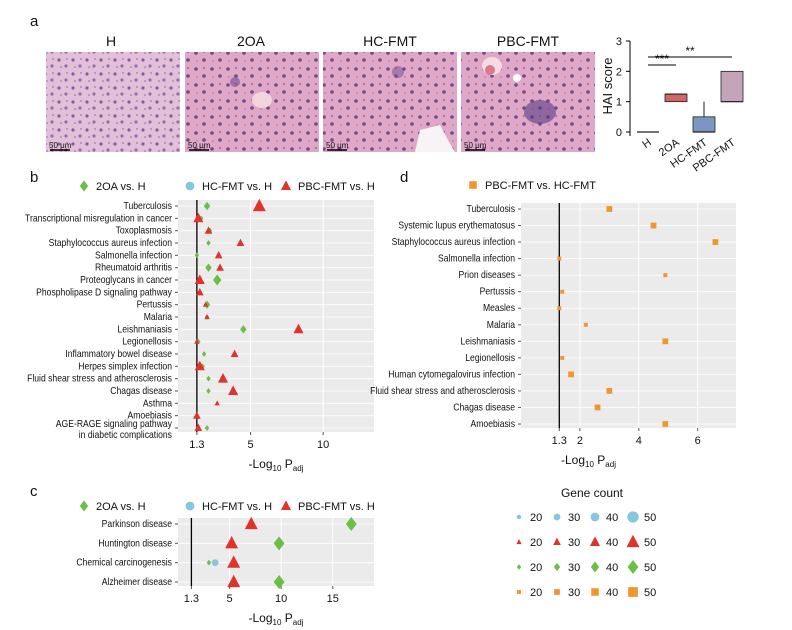 This screenshot has height=630, width=792. What do you see at coordinates (34, 21) in the screenshot?
I see `panel-label-a: a` at bounding box center [34, 21].